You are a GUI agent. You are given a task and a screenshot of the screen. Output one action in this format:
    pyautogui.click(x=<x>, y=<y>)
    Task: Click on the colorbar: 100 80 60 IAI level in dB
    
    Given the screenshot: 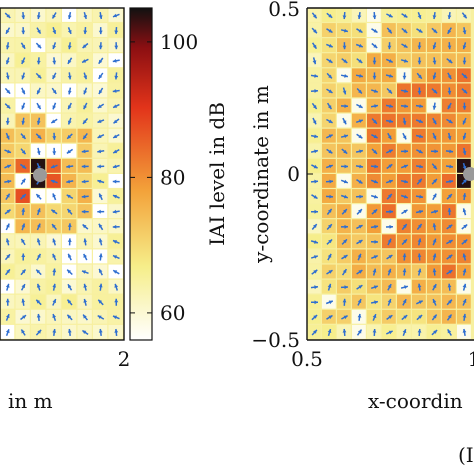 What is the action you would take?
    pyautogui.click(x=179, y=174)
    